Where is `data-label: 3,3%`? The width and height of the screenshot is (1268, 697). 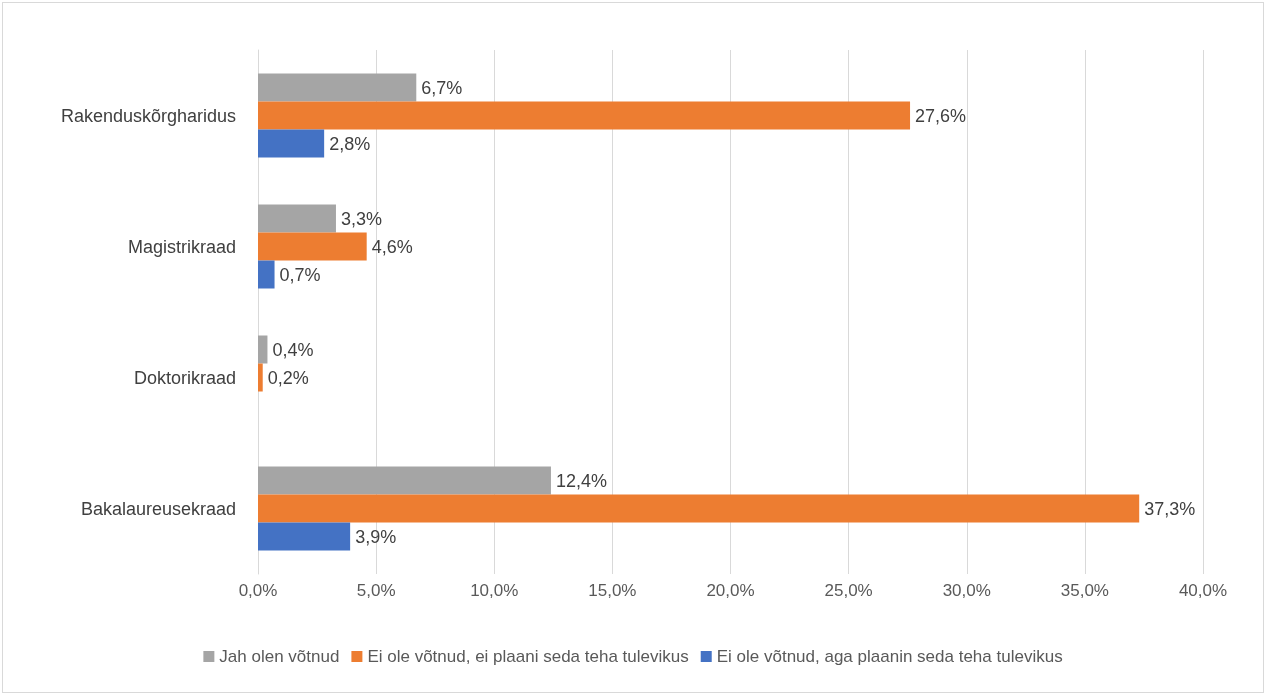
data-label: 3,3% is located at coordinates (361, 218).